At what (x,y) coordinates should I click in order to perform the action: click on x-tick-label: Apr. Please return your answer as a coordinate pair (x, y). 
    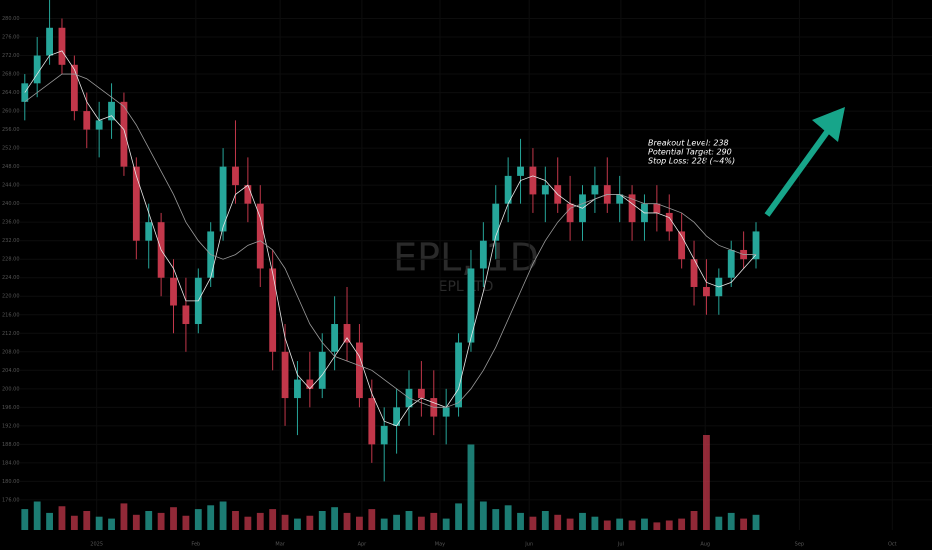
    Looking at the image, I should click on (363, 545).